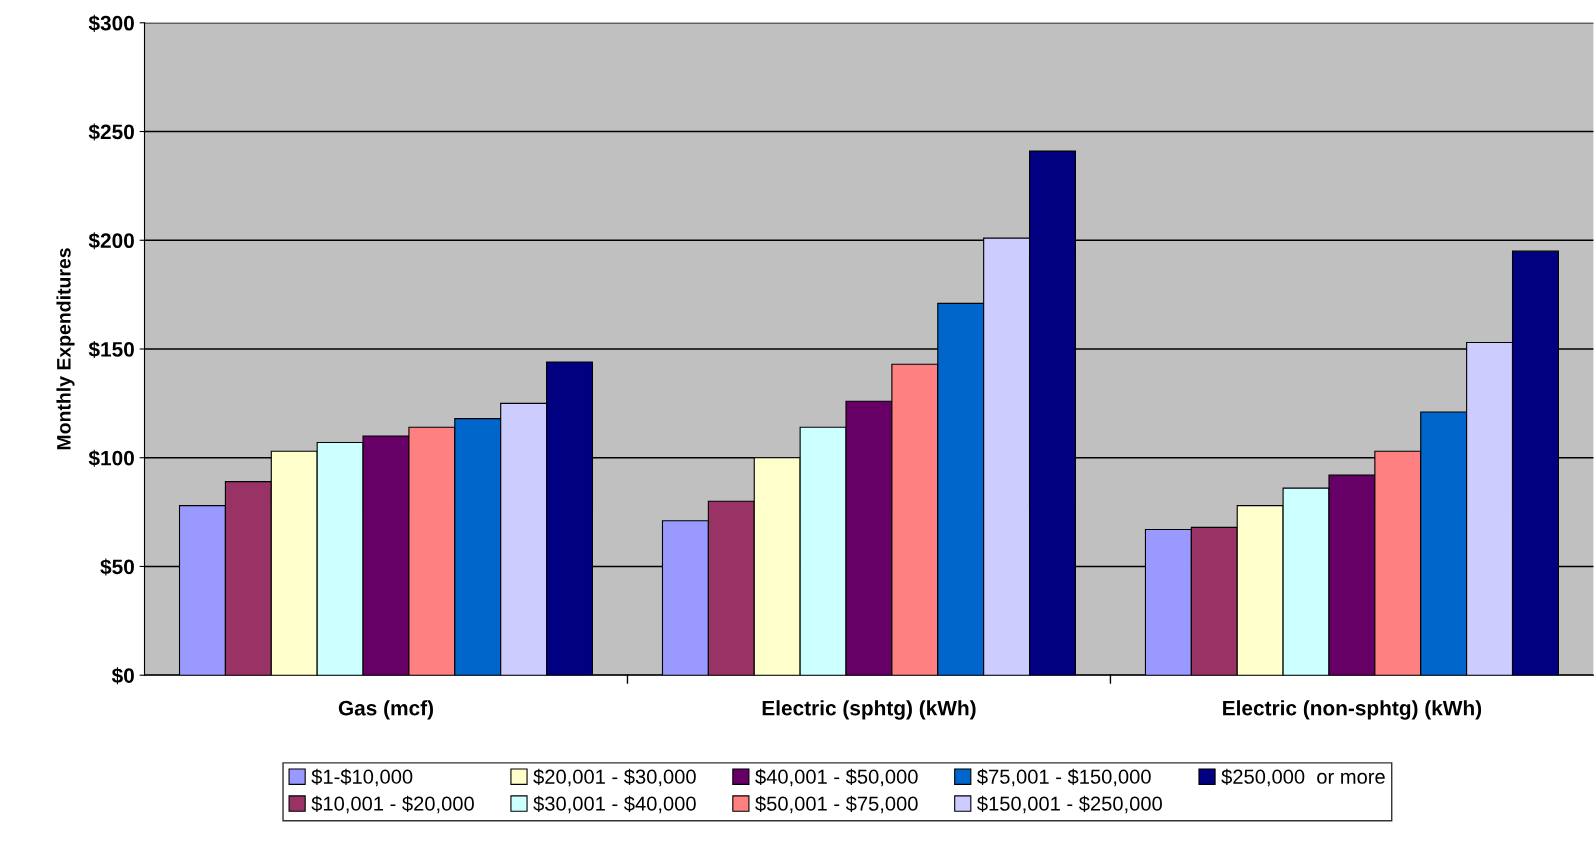 The image size is (1595, 844). Describe the element at coordinates (869, 710) in the screenshot. I see `x-tick-label: Electric (sphtg) (kWh)` at that location.